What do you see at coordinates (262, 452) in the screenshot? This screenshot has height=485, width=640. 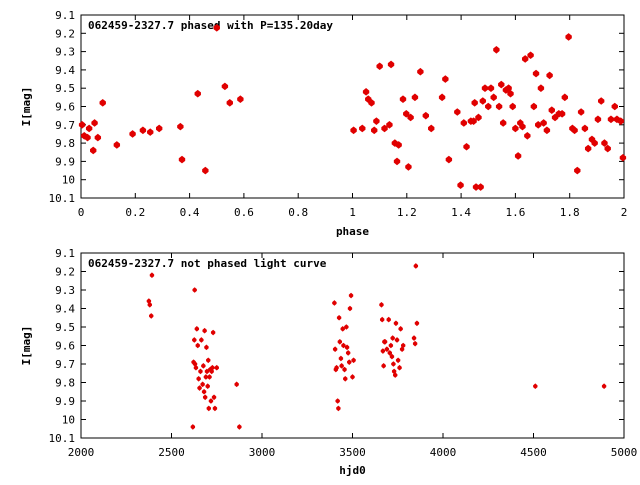 I see `x-tick-label: 3000` at bounding box center [262, 452].